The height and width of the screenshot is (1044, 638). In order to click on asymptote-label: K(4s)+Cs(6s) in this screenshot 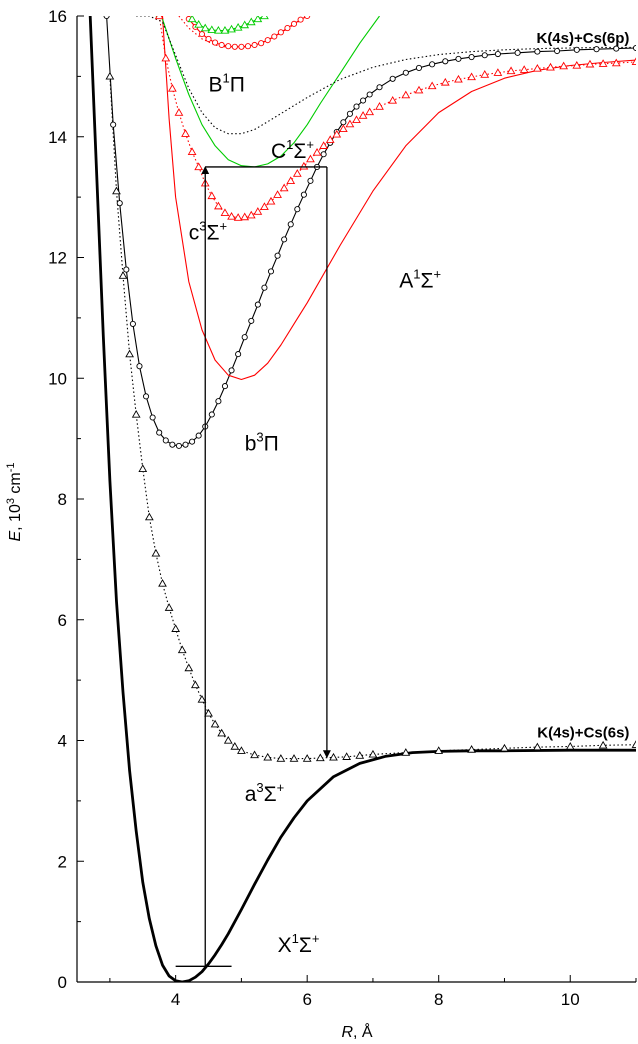, I will do `click(583, 732)`.